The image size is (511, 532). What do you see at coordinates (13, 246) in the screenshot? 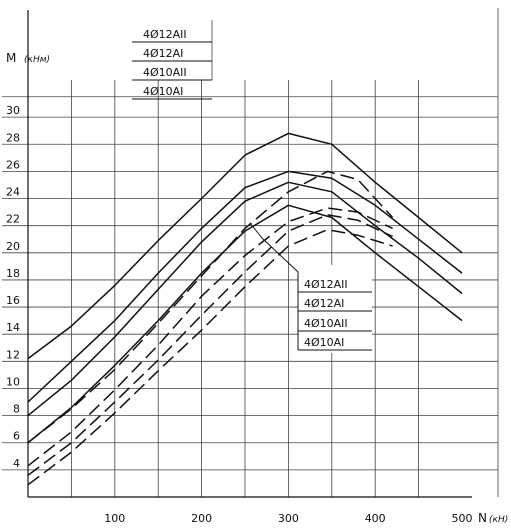
I see `y-tick-label: 20` at bounding box center [13, 246].